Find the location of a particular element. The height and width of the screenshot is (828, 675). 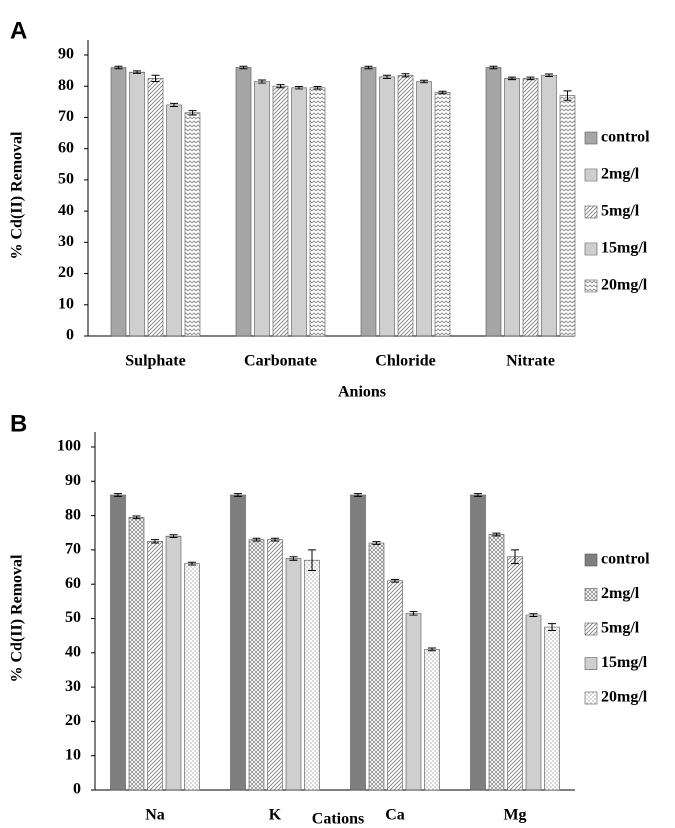

y-tick-label: 100 is located at coordinates (69, 446).